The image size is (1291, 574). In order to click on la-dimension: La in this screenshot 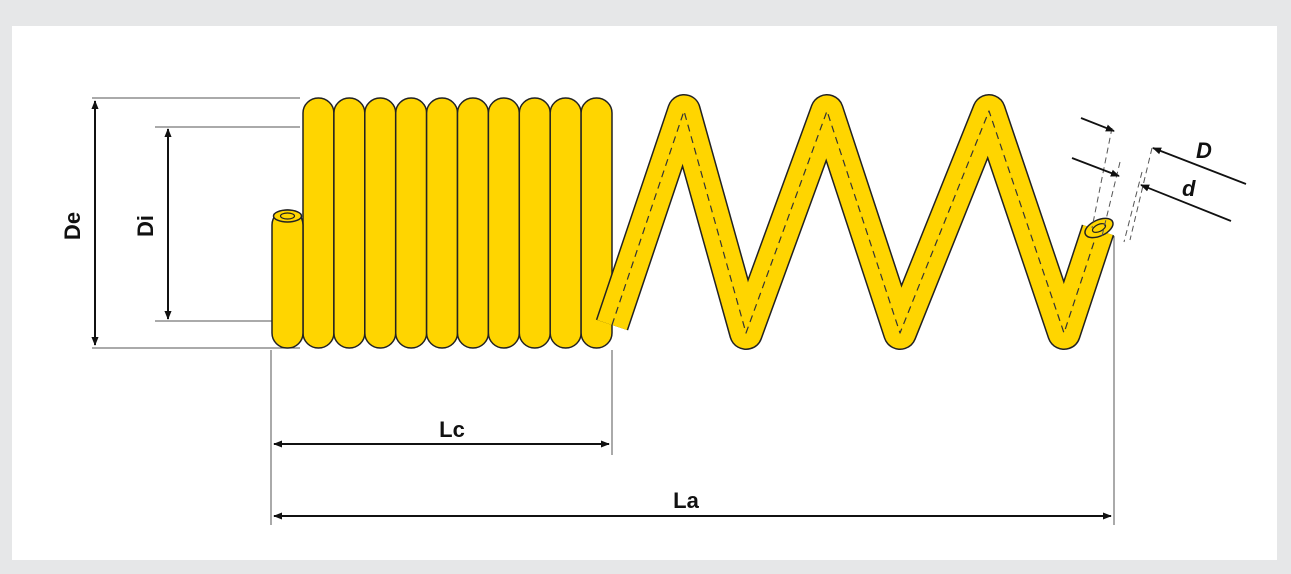, I will do `click(692, 504)`.